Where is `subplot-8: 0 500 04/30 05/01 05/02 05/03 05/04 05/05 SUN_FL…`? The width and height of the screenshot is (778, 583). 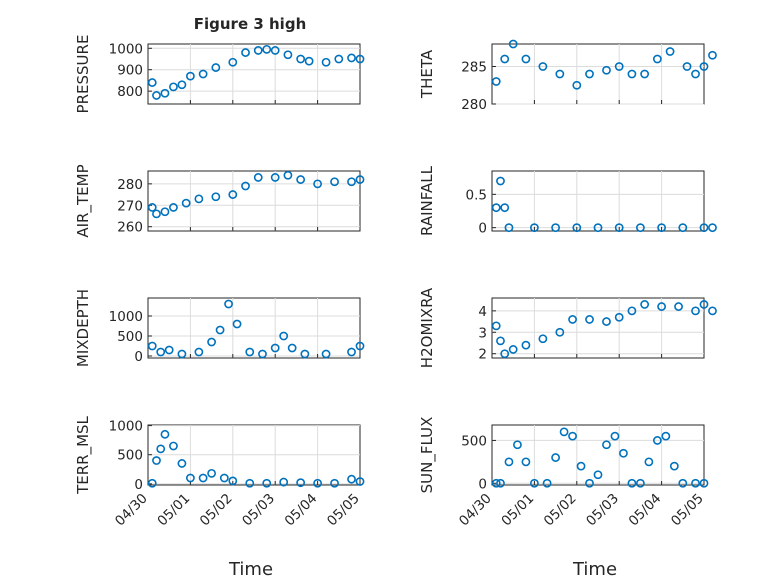 subplot-8: 0 500 04/30 05/01 05/02 05/03 05/04 05/05 SUN_FL… is located at coordinates (563, 473).